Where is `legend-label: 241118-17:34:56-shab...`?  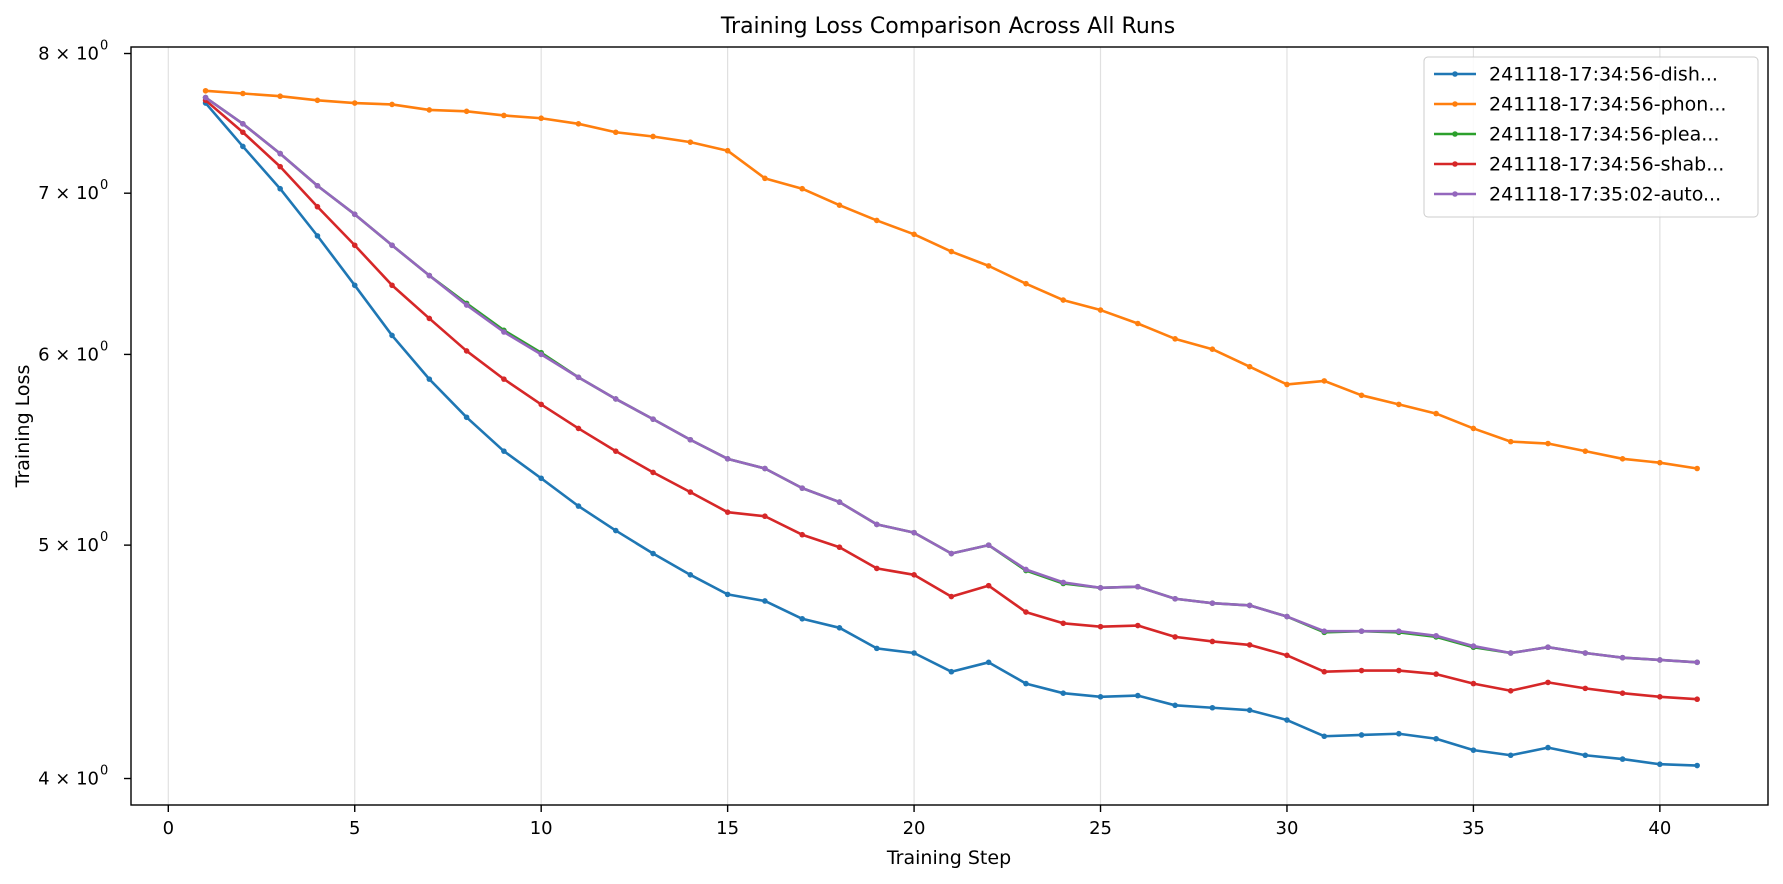
legend-label: 241118-17:34:56-shab... is located at coordinates (1606, 165).